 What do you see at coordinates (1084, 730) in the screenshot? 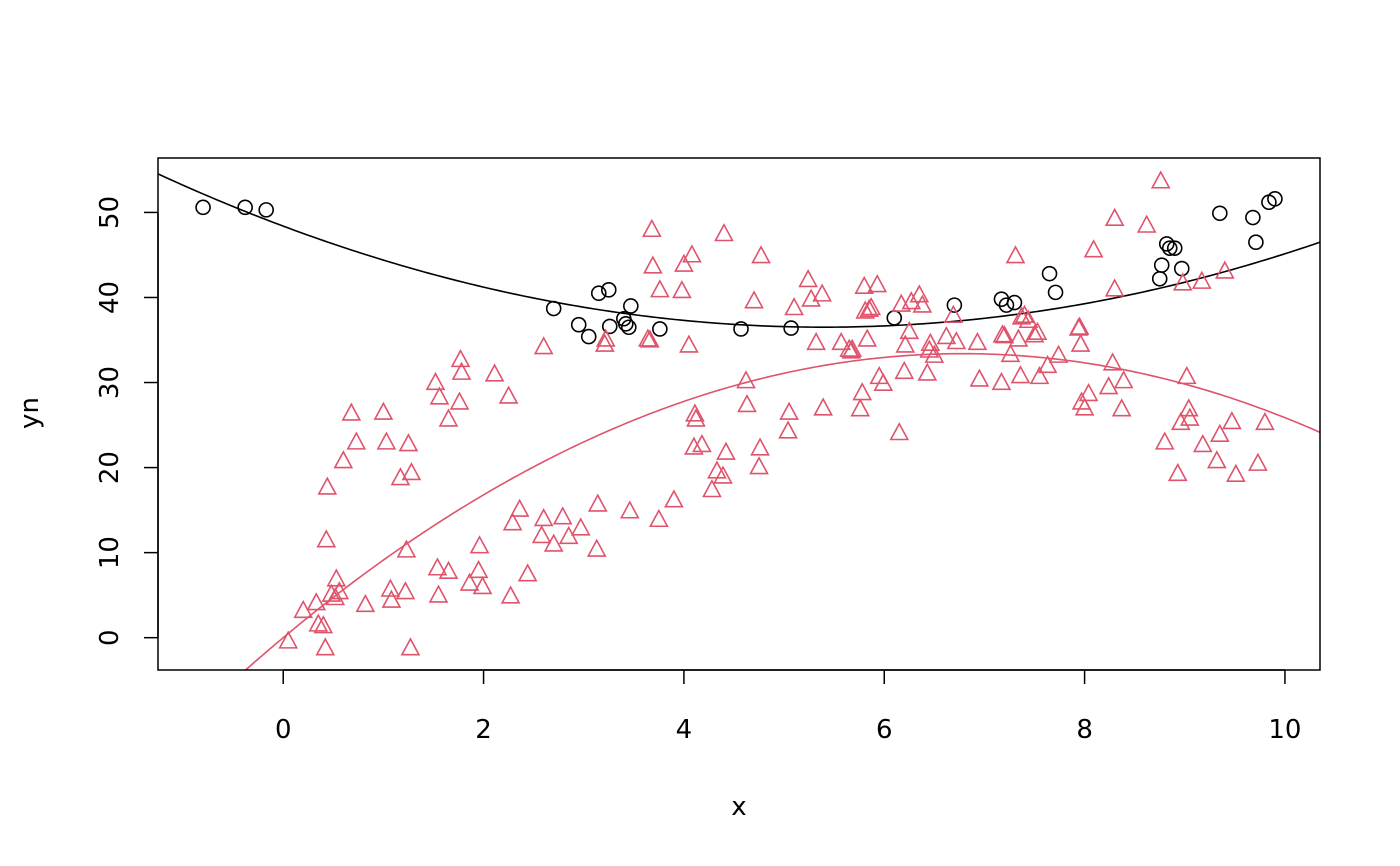
I see `x-tick-label: 8` at bounding box center [1084, 730].